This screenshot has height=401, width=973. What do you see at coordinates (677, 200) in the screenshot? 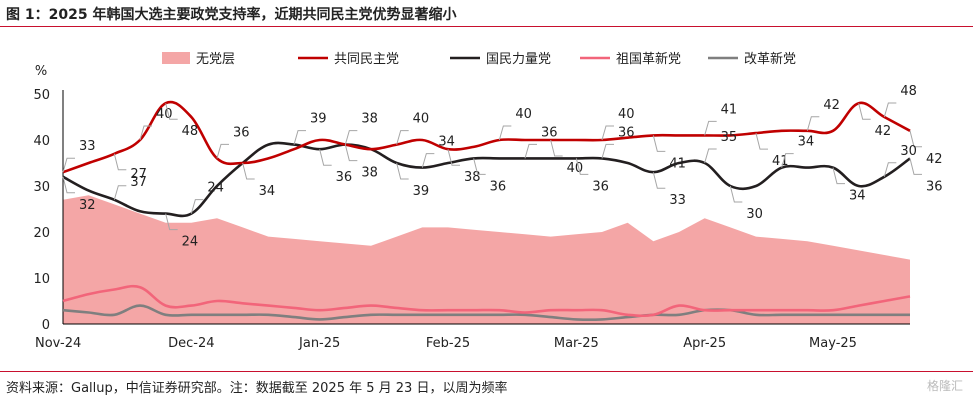
I see `data-label-ppp: 33` at bounding box center [677, 200].